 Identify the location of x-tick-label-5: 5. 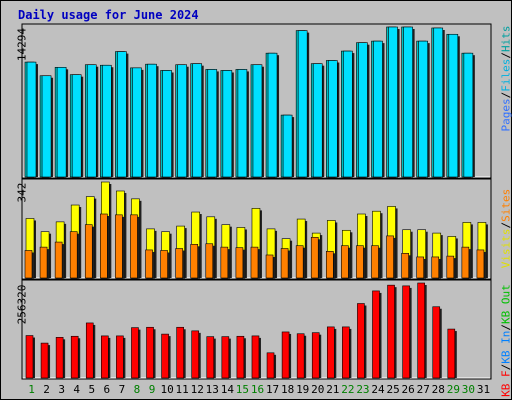
(91, 389).